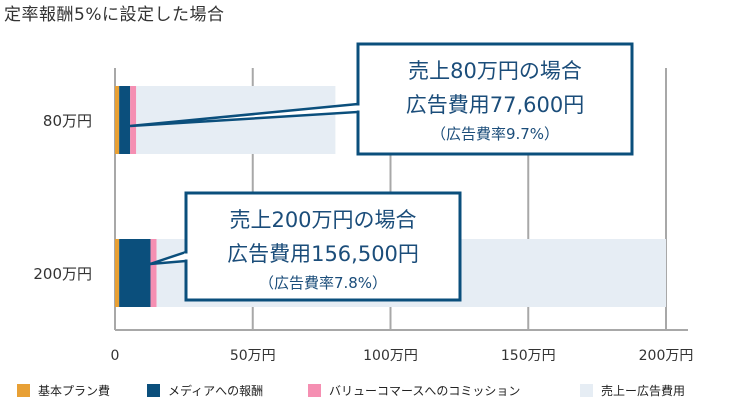 This screenshot has height=414, width=732. Describe the element at coordinates (390, 356) in the screenshot. I see `x-tick-label: 100万円` at that location.